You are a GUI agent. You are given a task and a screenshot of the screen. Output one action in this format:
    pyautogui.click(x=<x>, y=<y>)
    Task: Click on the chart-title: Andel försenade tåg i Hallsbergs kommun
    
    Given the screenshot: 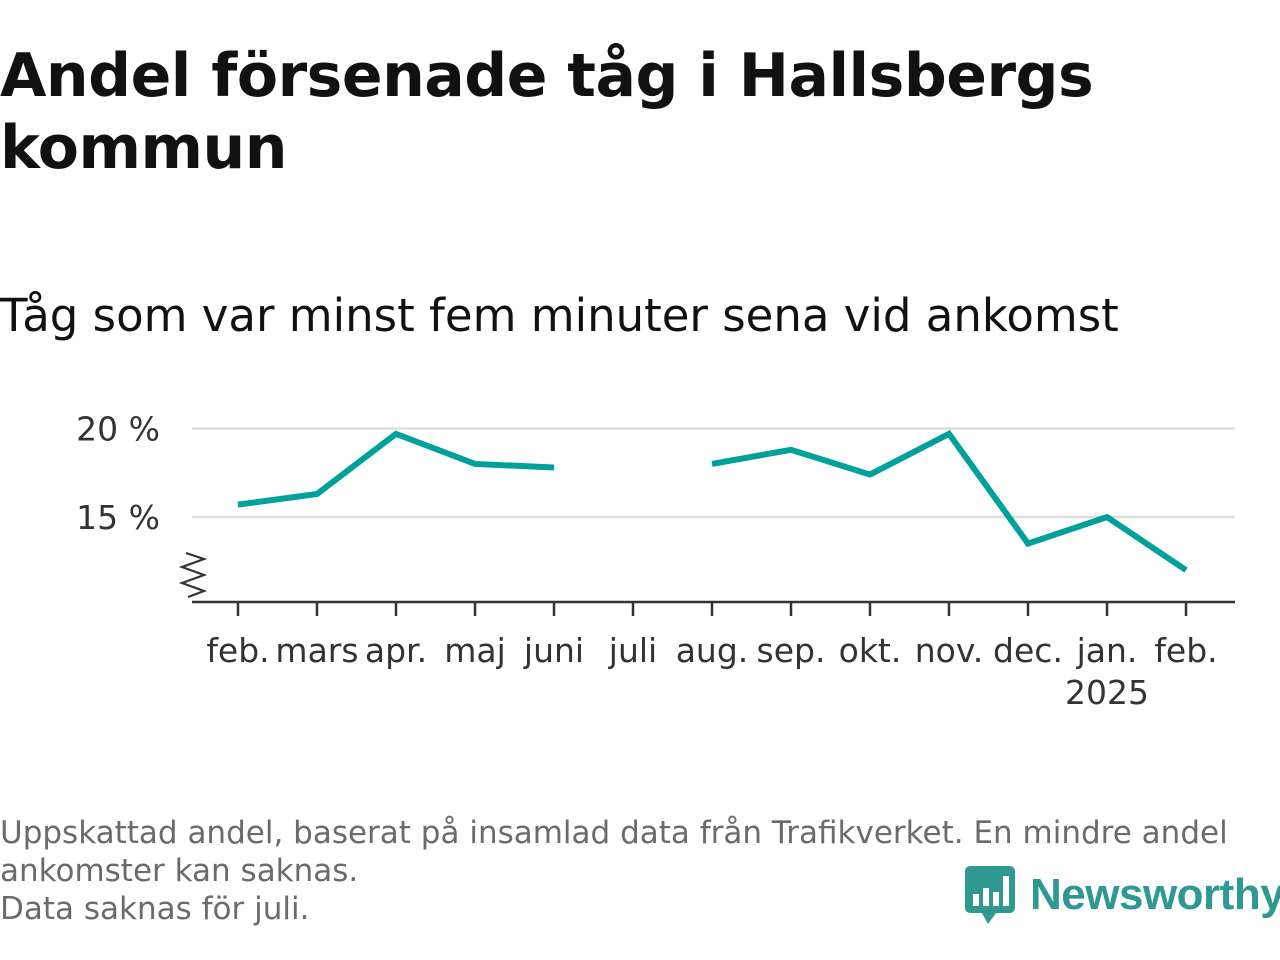 What is the action you would take?
    pyautogui.click(x=547, y=112)
    